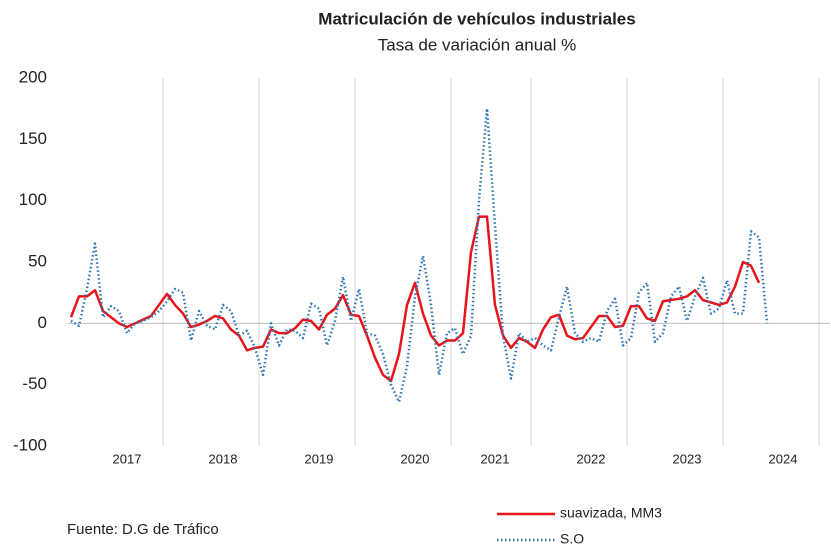 The image size is (831, 544). I want to click on x-tick-label: 2018, so click(223, 458).